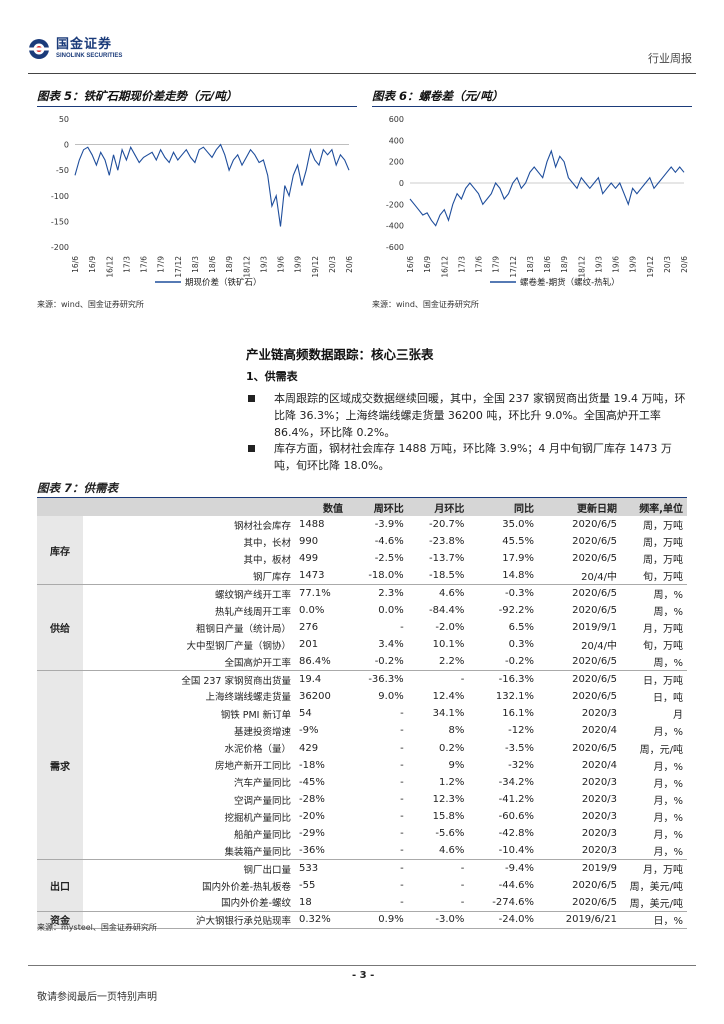 The width and height of the screenshot is (724, 1024). Describe the element at coordinates (520, 748) in the screenshot. I see `cell-yoy: -3.5%` at that location.